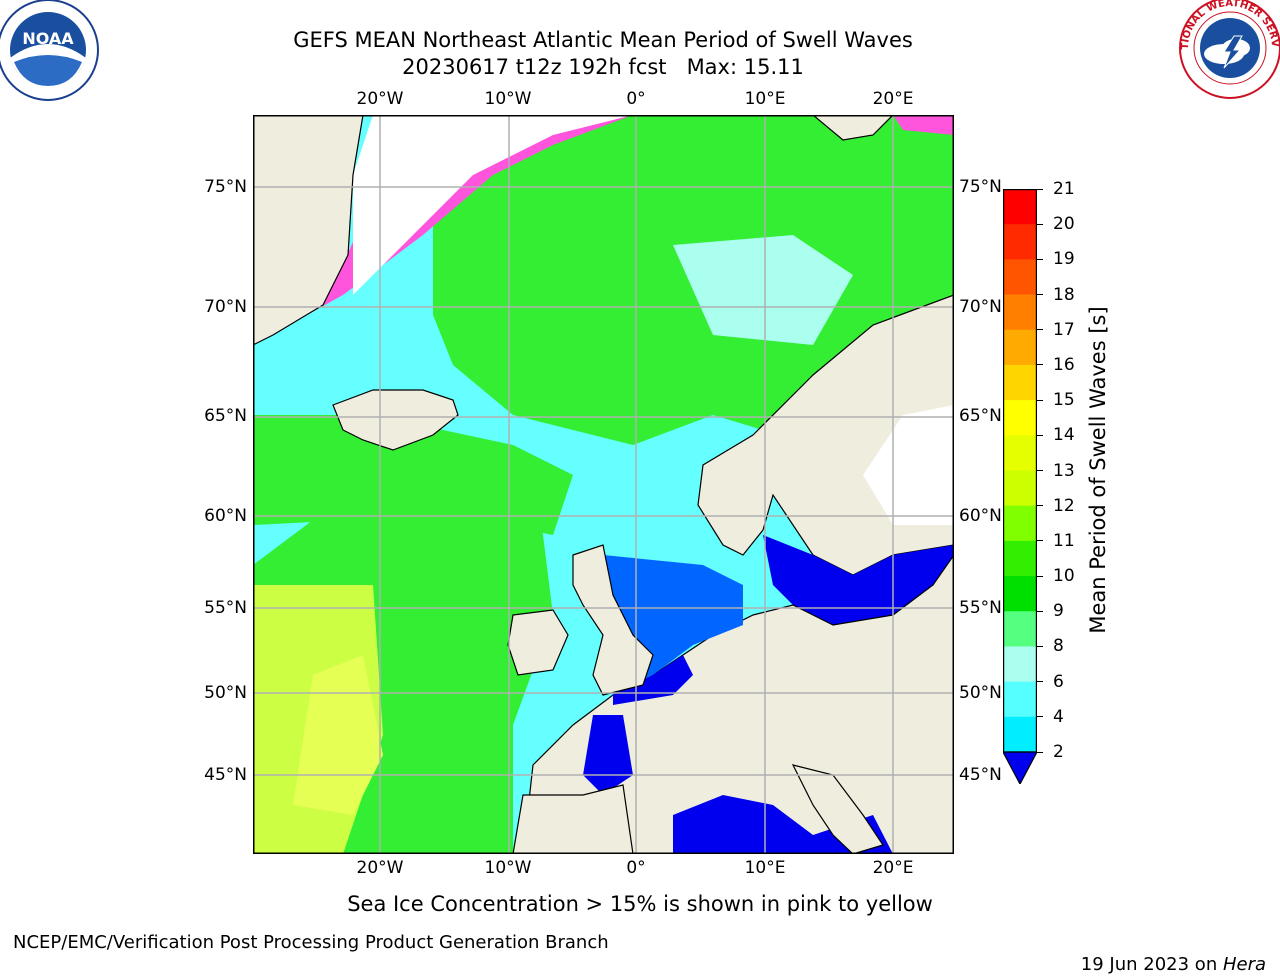 This screenshot has height=976, width=1280. I want to click on land-italy, so click(837, 809).